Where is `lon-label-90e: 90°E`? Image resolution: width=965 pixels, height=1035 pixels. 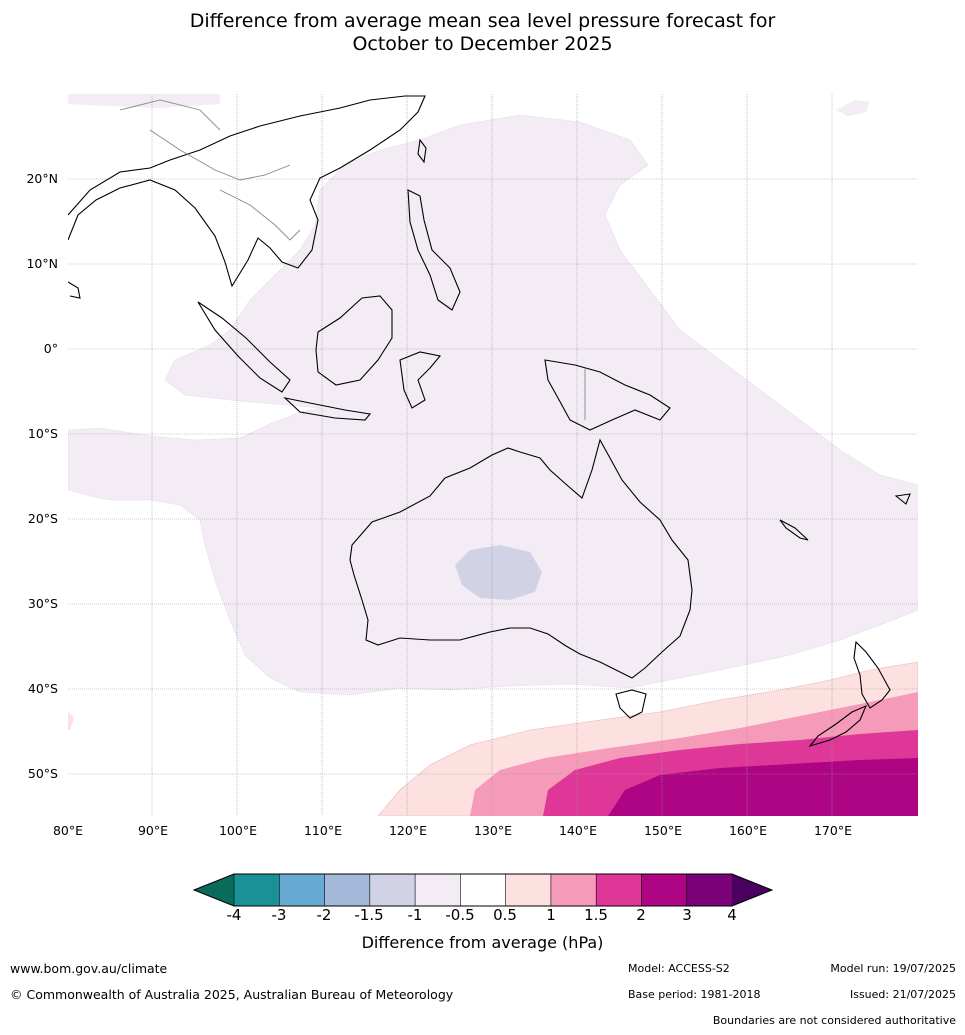 lon-label-90e: 90°E is located at coordinates (153, 830).